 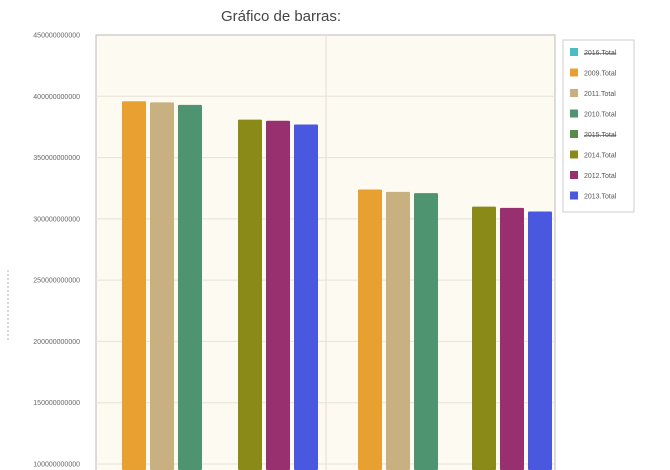 What do you see at coordinates (600, 176) in the screenshot?
I see `legend-item: 2012.Total` at bounding box center [600, 176].